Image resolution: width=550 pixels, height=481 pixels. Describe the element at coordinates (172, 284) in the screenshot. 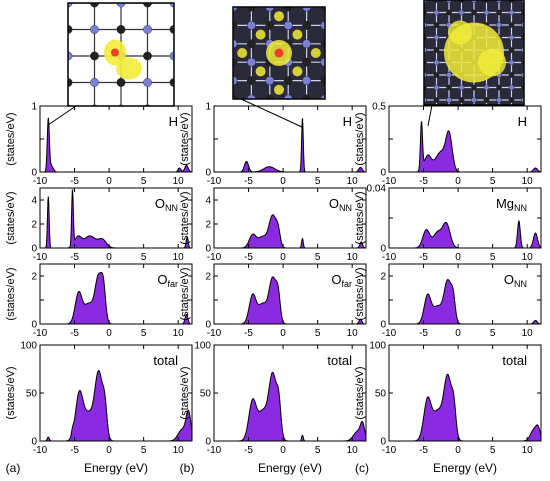

I see `panel-label-sub: far` at that location.